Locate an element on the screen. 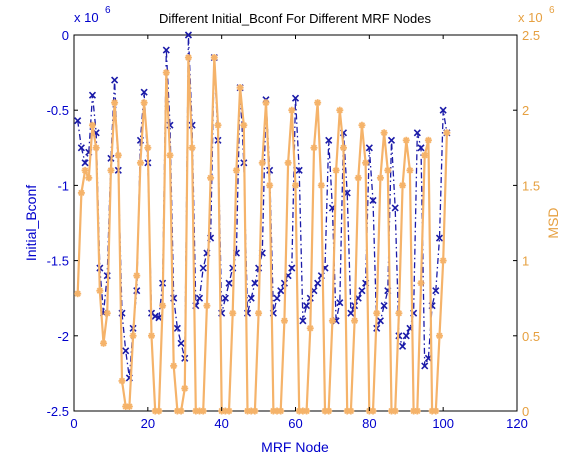 The width and height of the screenshot is (572, 468). right-y-tick-label: 0 is located at coordinates (525, 411).